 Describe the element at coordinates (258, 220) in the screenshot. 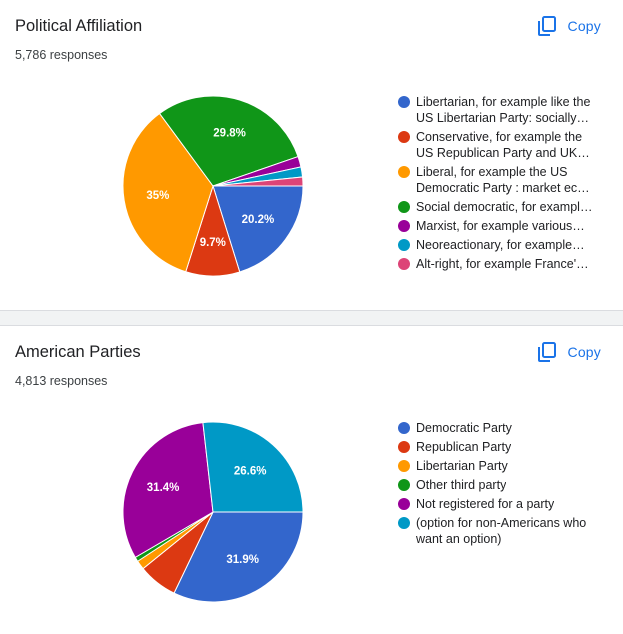

I see `slice-label-0: 20.2%` at that location.